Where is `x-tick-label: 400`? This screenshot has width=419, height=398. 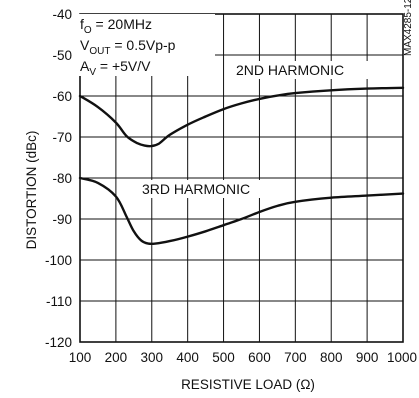 x-tick-label: 400 is located at coordinates (187, 357).